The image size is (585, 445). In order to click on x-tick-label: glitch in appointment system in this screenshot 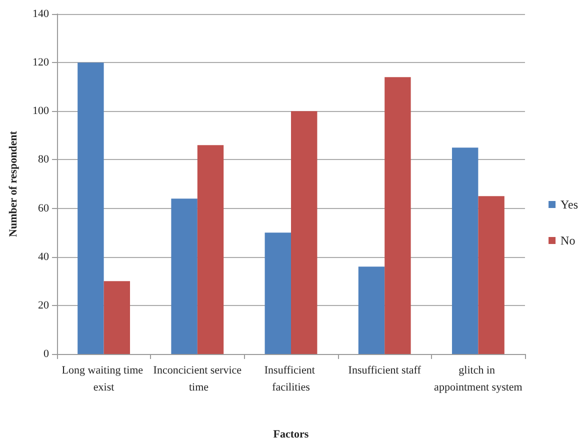, I will do `click(478, 379)`.